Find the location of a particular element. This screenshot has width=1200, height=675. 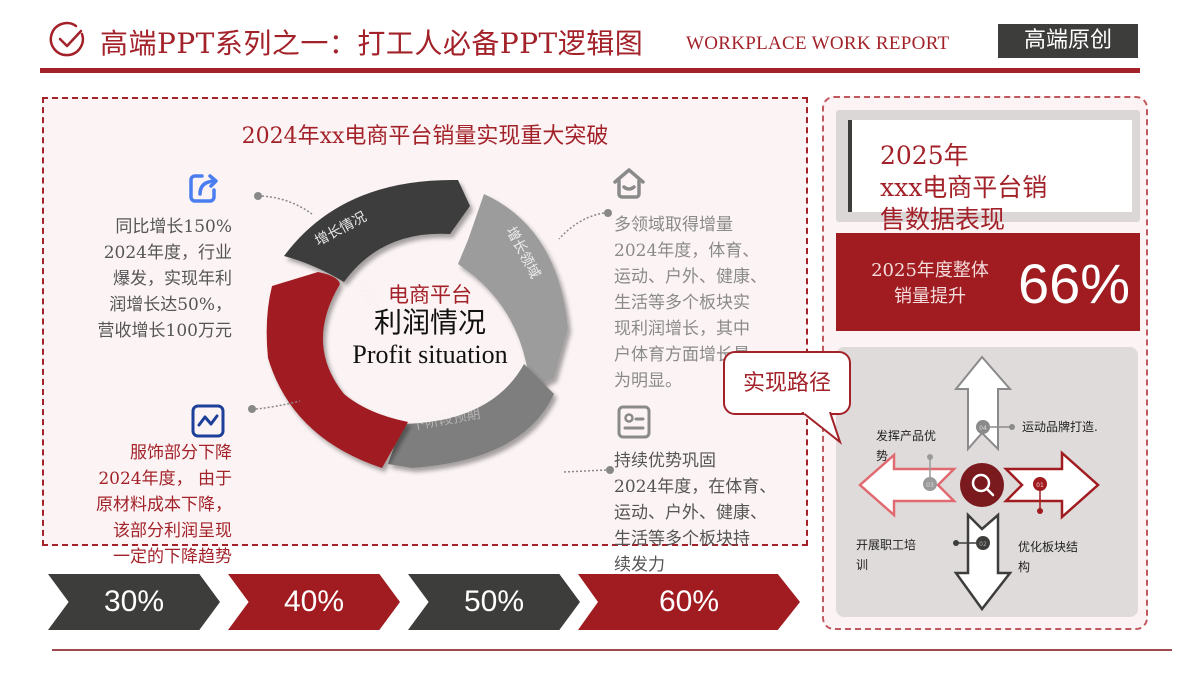

progress-step-3: 50% is located at coordinates (494, 602).